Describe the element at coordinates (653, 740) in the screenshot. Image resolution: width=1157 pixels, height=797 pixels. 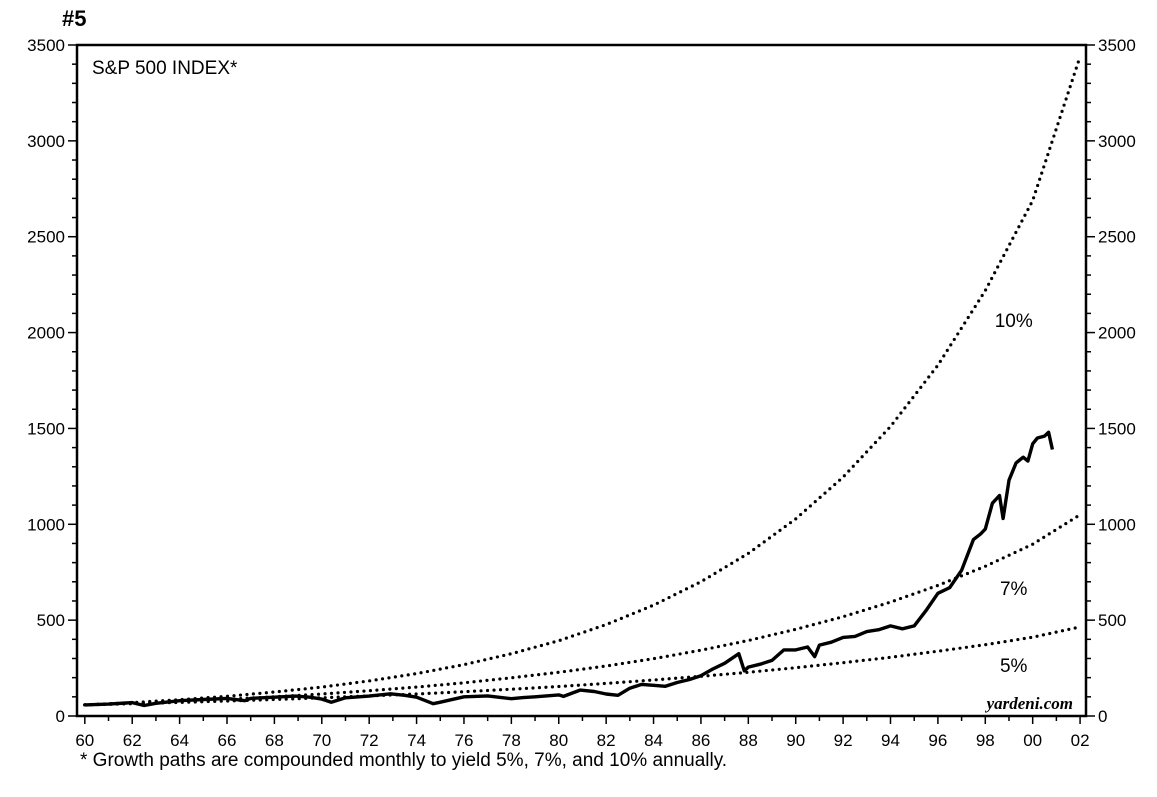
I see `x-tick-label: 84` at that location.